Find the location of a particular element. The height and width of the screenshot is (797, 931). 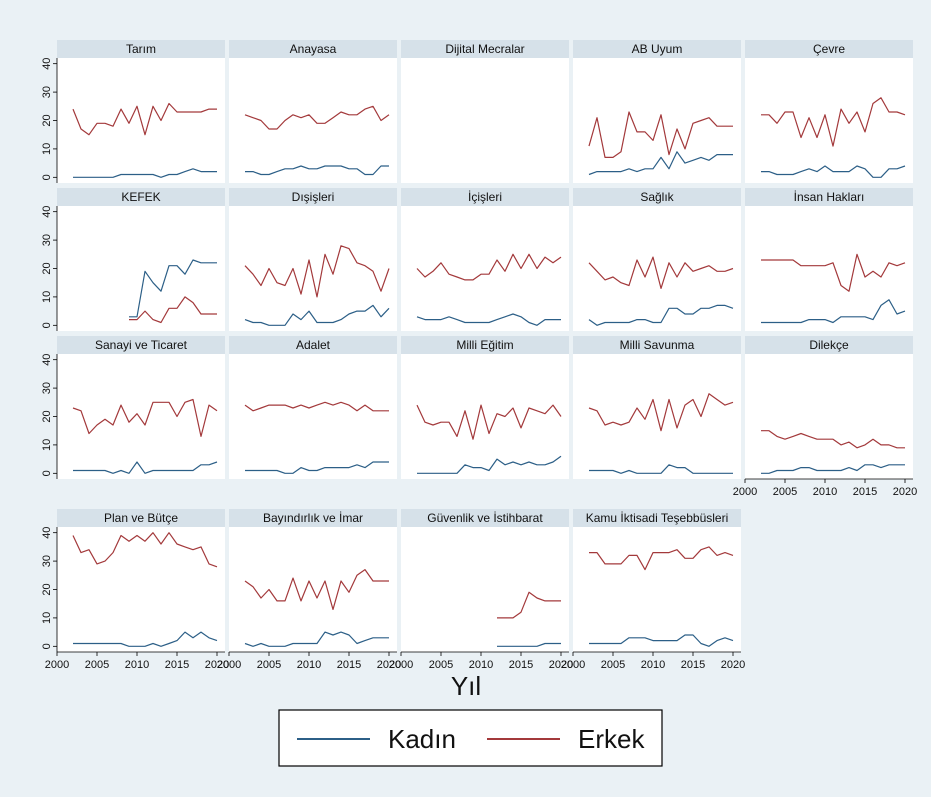

x-axis-title: Yıl is located at coordinates (466, 686).